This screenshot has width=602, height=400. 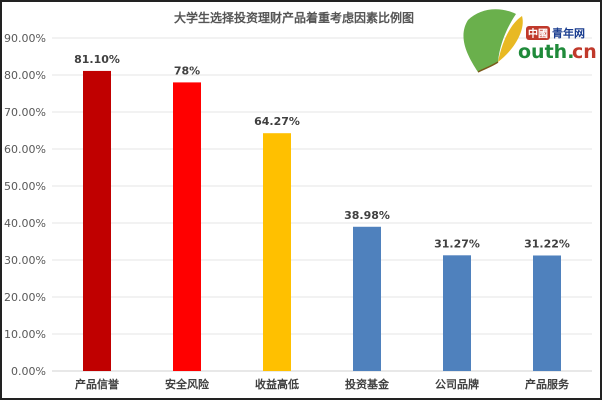 I want to click on y-tick-label: 70.00%, so click(x=25, y=112).